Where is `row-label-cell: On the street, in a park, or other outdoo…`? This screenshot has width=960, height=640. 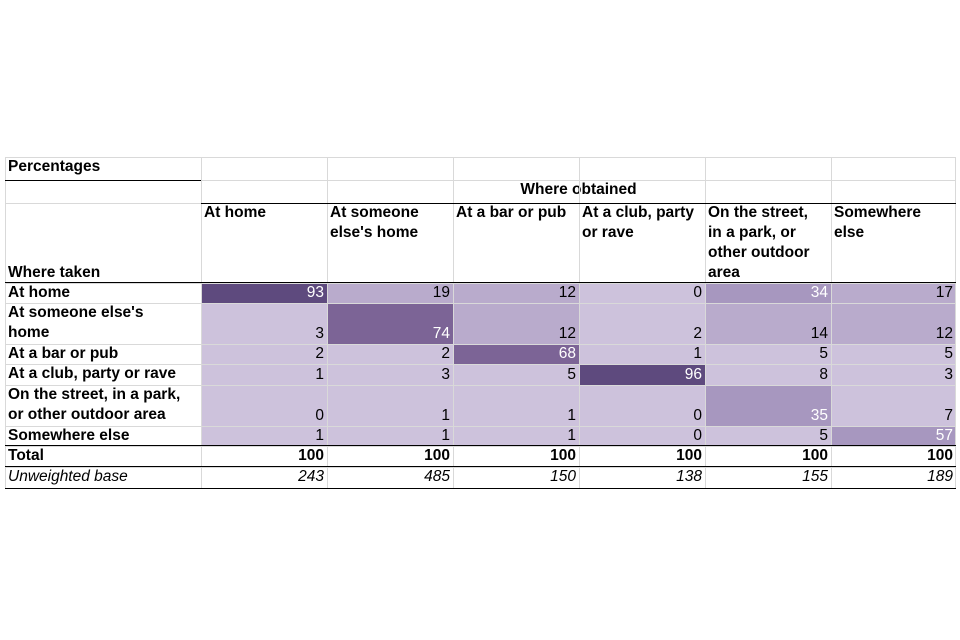 row-label-cell: On the street, in a park, or other outdoo… is located at coordinates (103, 405).